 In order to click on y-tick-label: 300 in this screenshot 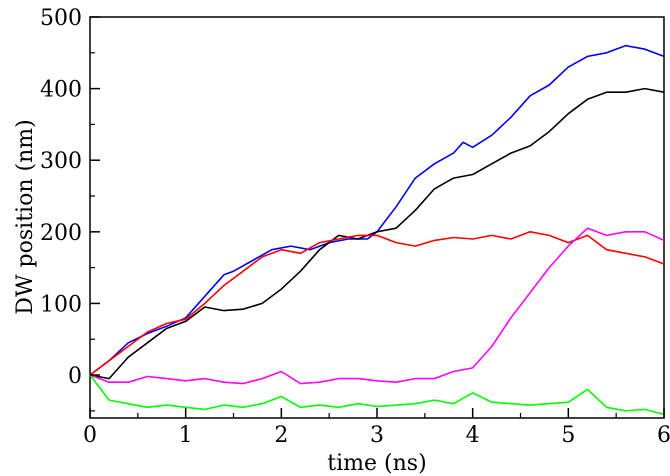, I will do `click(61, 161)`.